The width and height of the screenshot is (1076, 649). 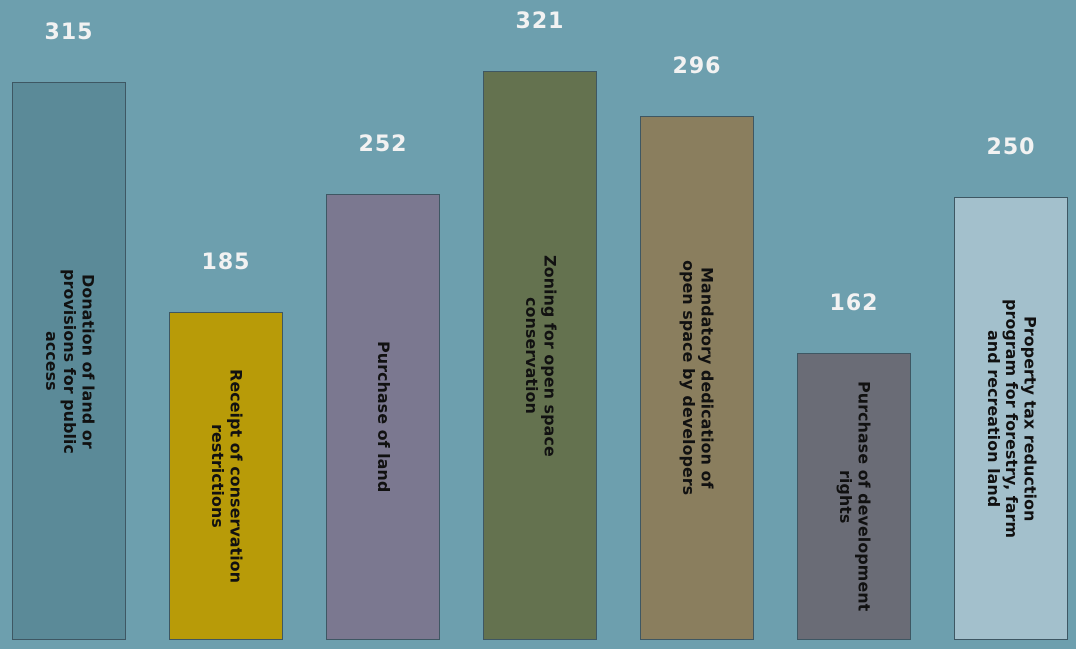 I want to click on category-label: Purchase of development rights, so click(x=855, y=496).